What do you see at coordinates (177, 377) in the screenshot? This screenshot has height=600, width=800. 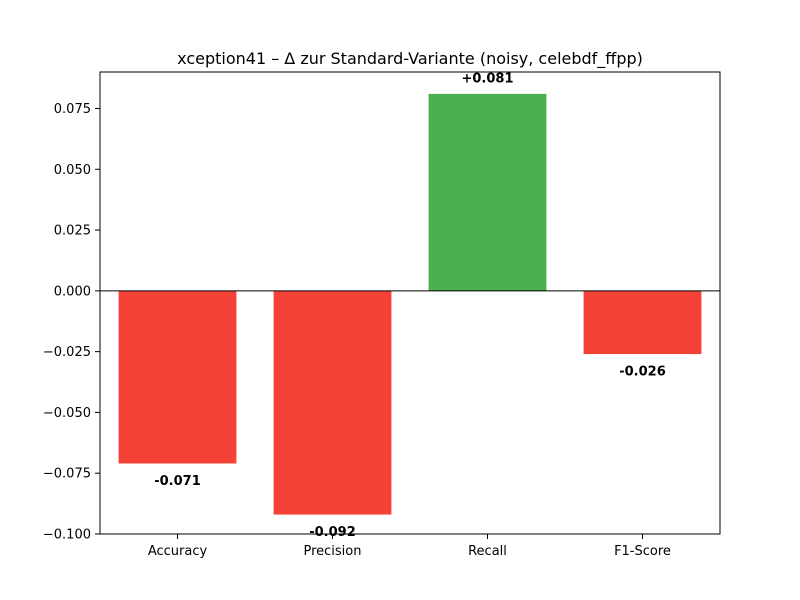 I see `bar-accuracy` at bounding box center [177, 377].